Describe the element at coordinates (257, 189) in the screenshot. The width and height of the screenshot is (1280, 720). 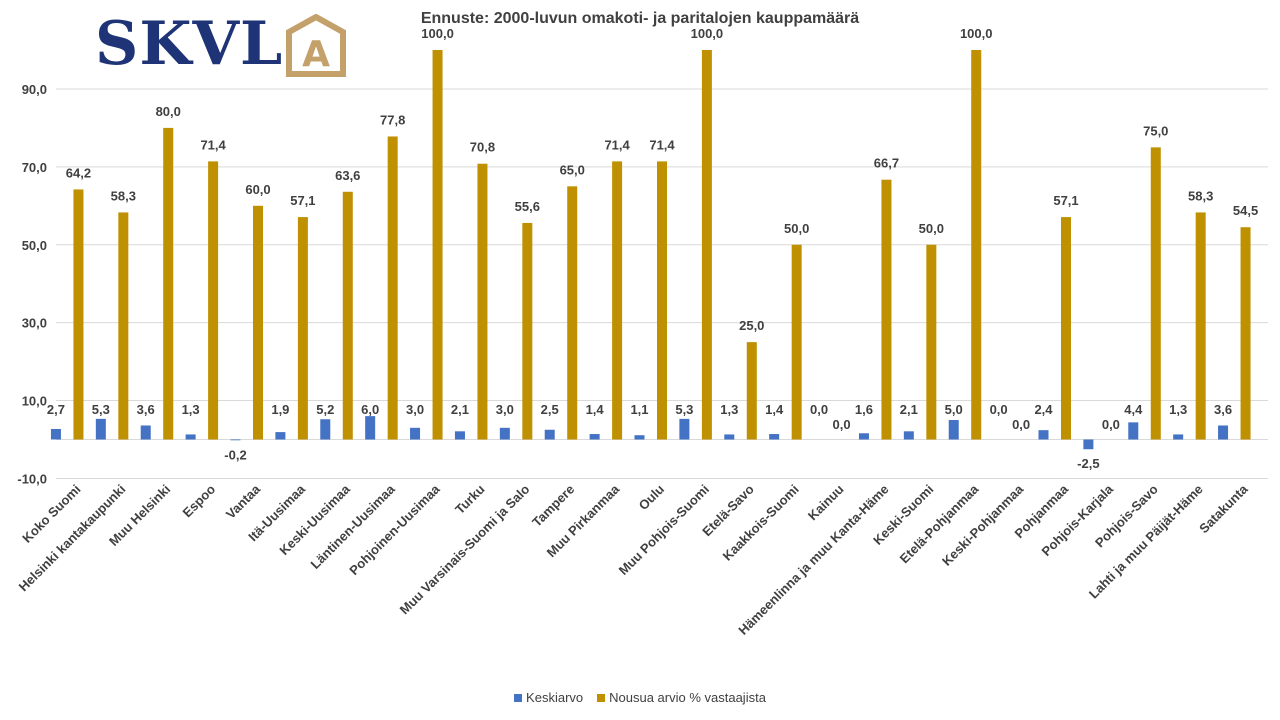
I see `data-label-nousua: 60,0` at that location.